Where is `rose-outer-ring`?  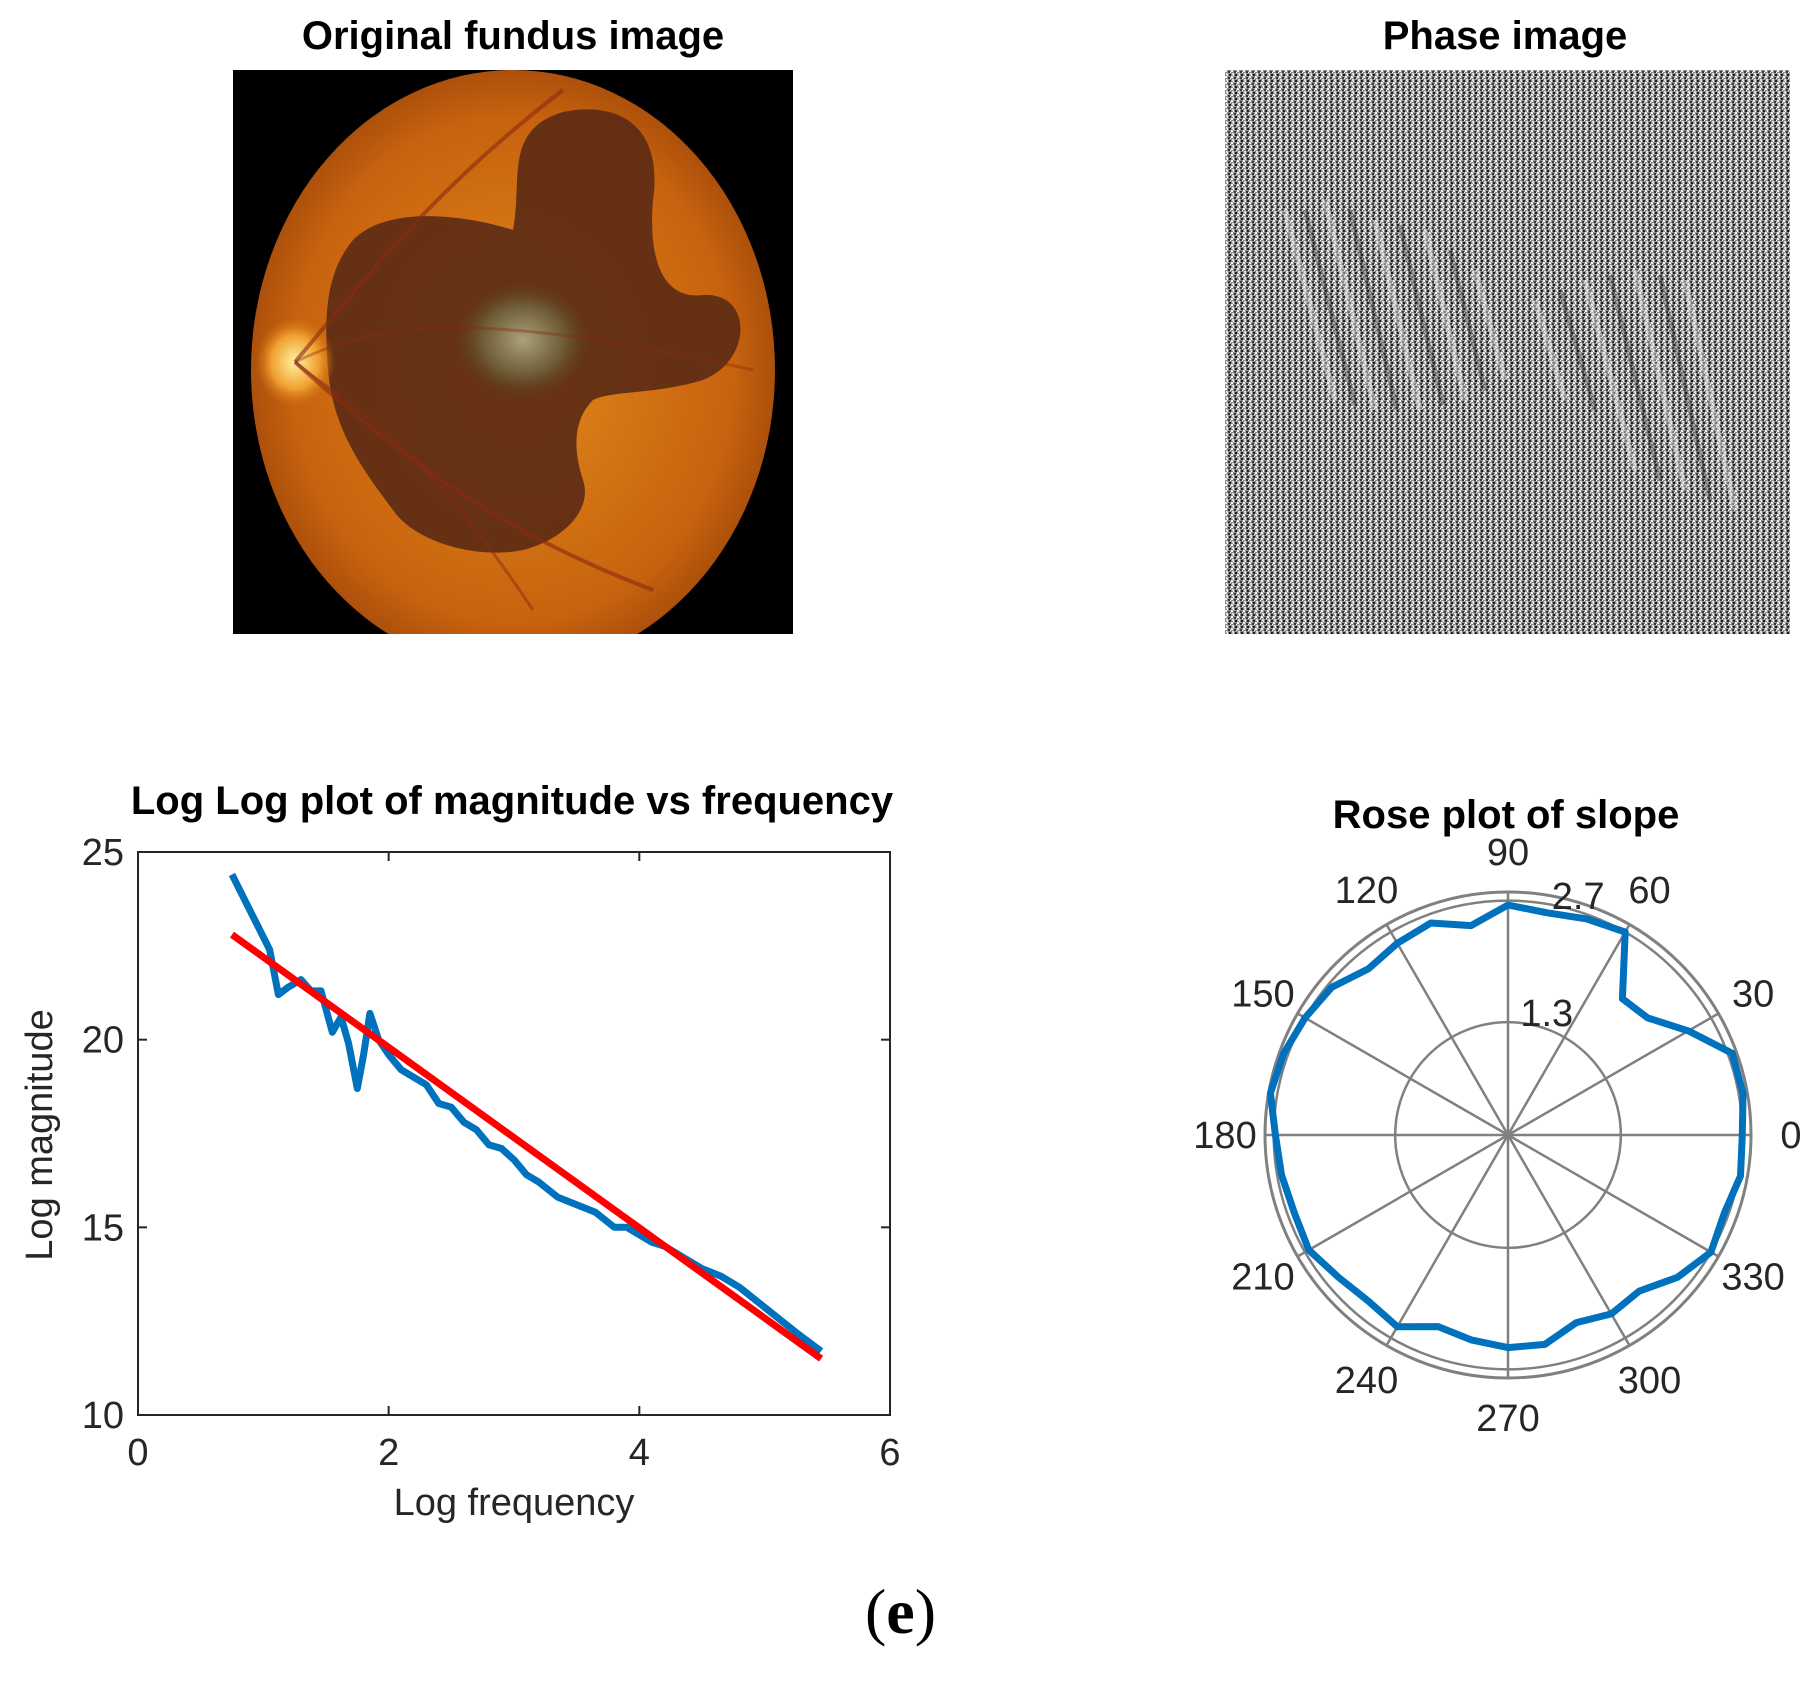
rose-outer-ring is located at coordinates (1508, 1135).